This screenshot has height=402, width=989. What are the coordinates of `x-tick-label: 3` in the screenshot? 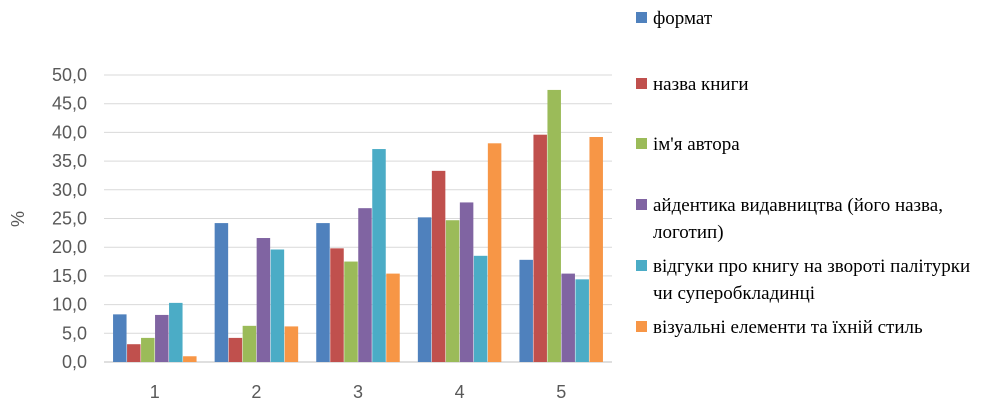 It's located at (358, 392).